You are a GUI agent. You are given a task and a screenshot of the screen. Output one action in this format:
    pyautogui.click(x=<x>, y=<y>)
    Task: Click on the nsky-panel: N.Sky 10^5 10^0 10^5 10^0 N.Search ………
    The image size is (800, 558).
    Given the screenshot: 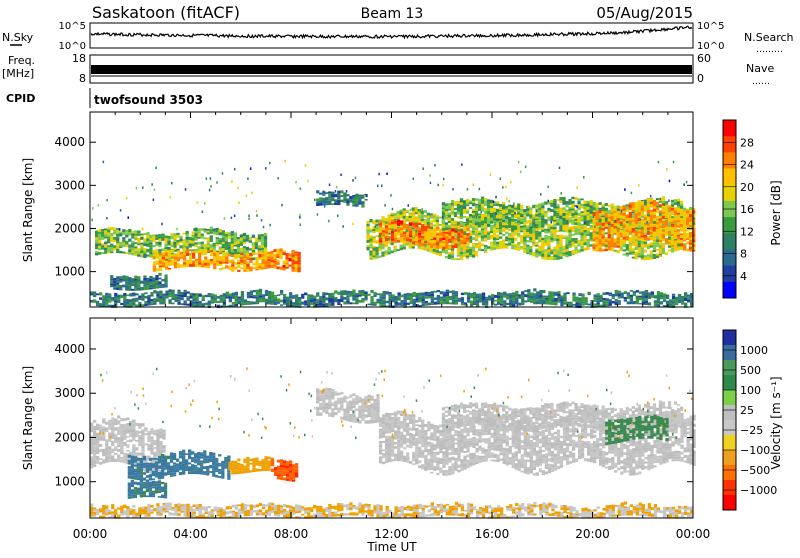 What is the action you would take?
    pyautogui.click(x=398, y=38)
    